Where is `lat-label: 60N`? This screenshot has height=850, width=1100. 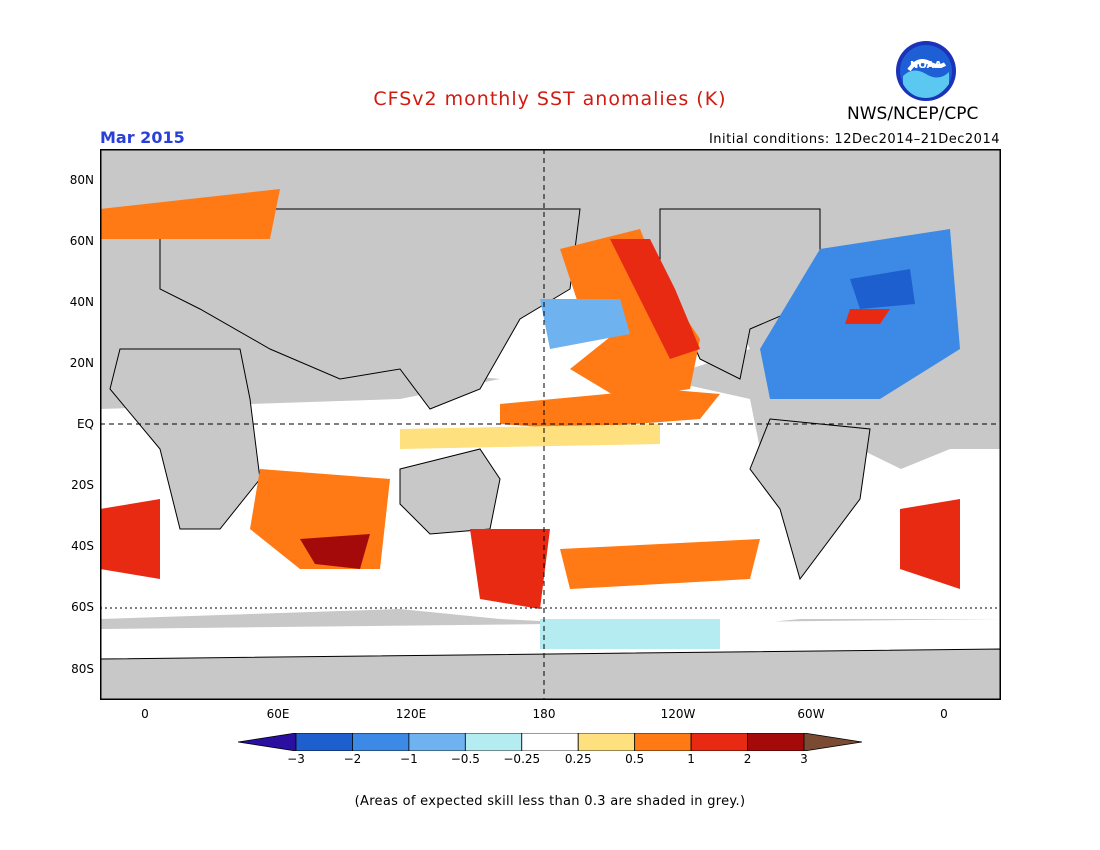 lat-label: 60N is located at coordinates (81, 241).